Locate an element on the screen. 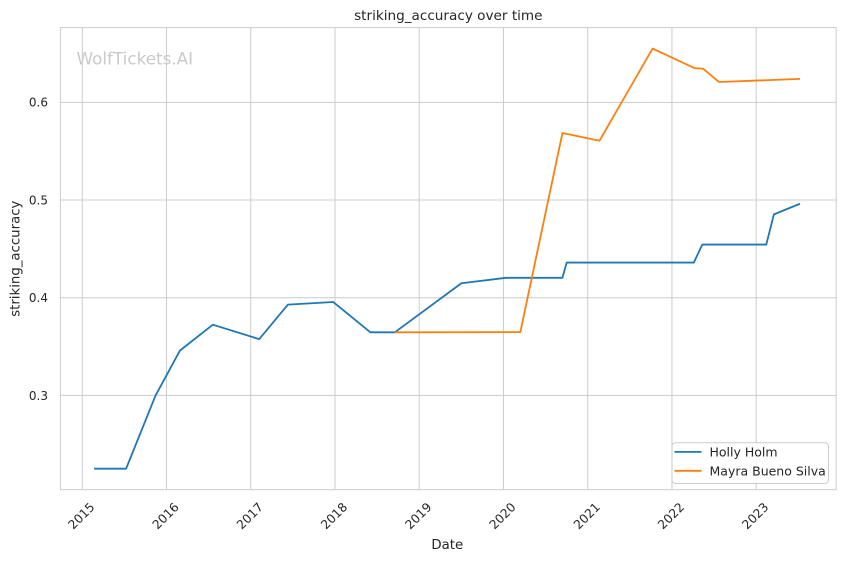  y-tick-label-0.5: 0.5 is located at coordinates (38, 200).